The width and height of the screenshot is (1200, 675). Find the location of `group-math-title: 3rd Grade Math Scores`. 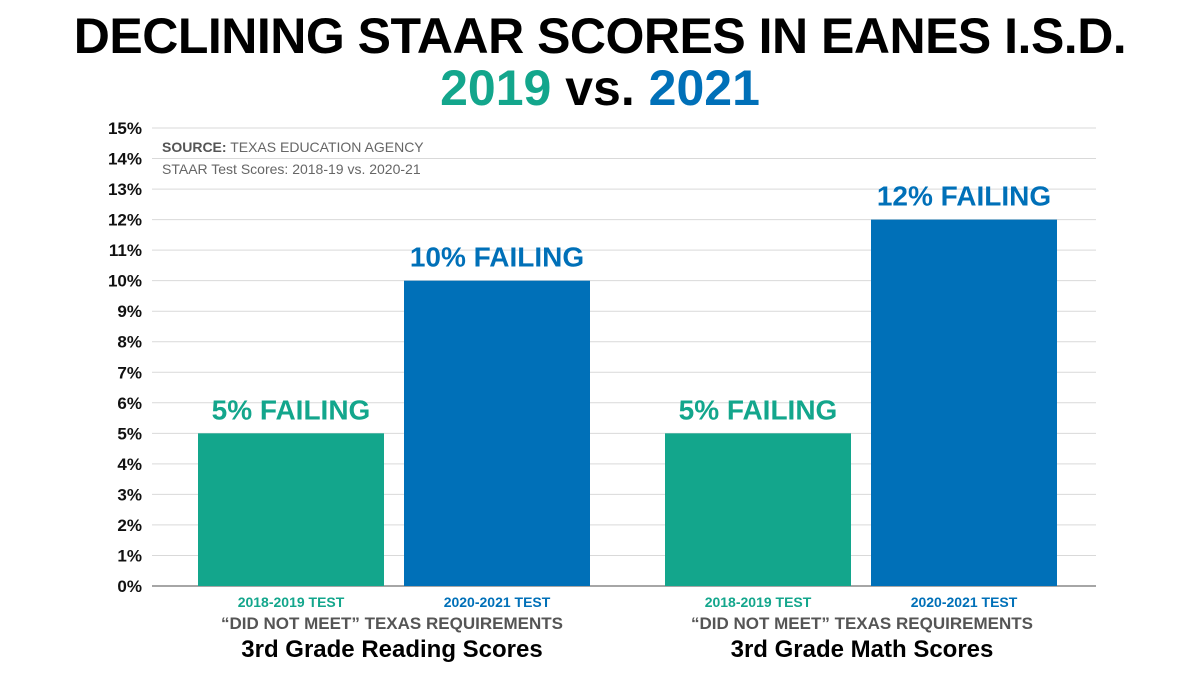

group-math-title: 3rd Grade Math Scores is located at coordinates (862, 649).